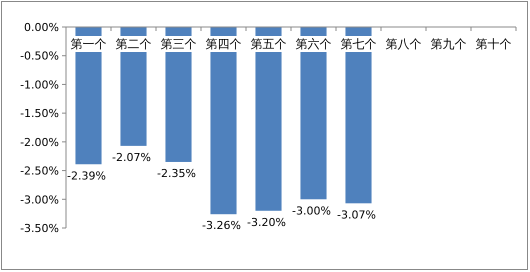  What do you see at coordinates (358, 44) in the screenshot?
I see `x-tick-label: 第七个` at bounding box center [358, 44].